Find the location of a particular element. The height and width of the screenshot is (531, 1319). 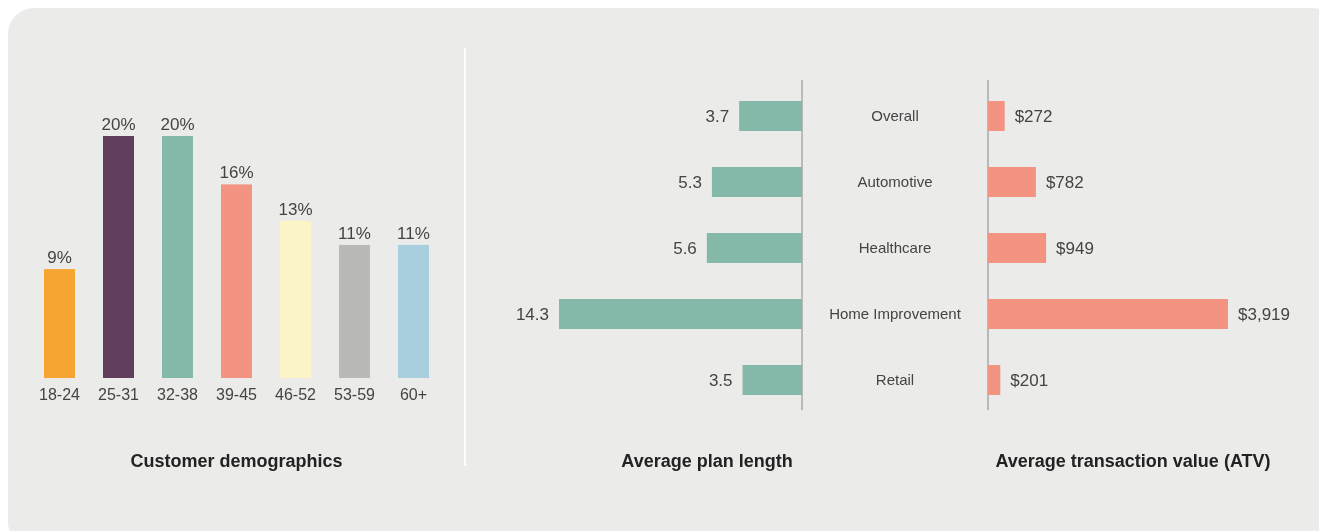

data-label: 3.7 is located at coordinates (717, 116).